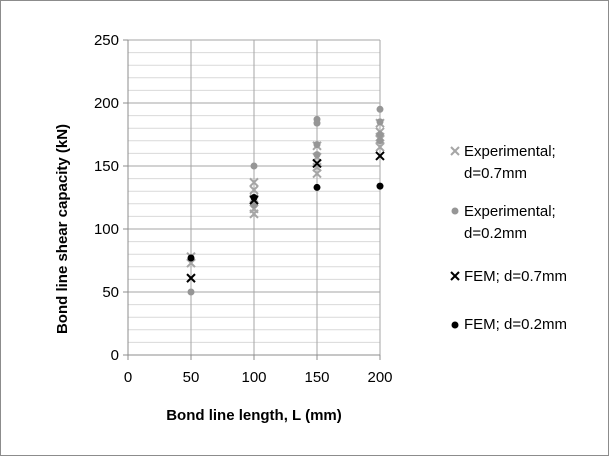  What do you see at coordinates (455, 211) in the screenshot?
I see `gray-dot-marker-icon` at bounding box center [455, 211].